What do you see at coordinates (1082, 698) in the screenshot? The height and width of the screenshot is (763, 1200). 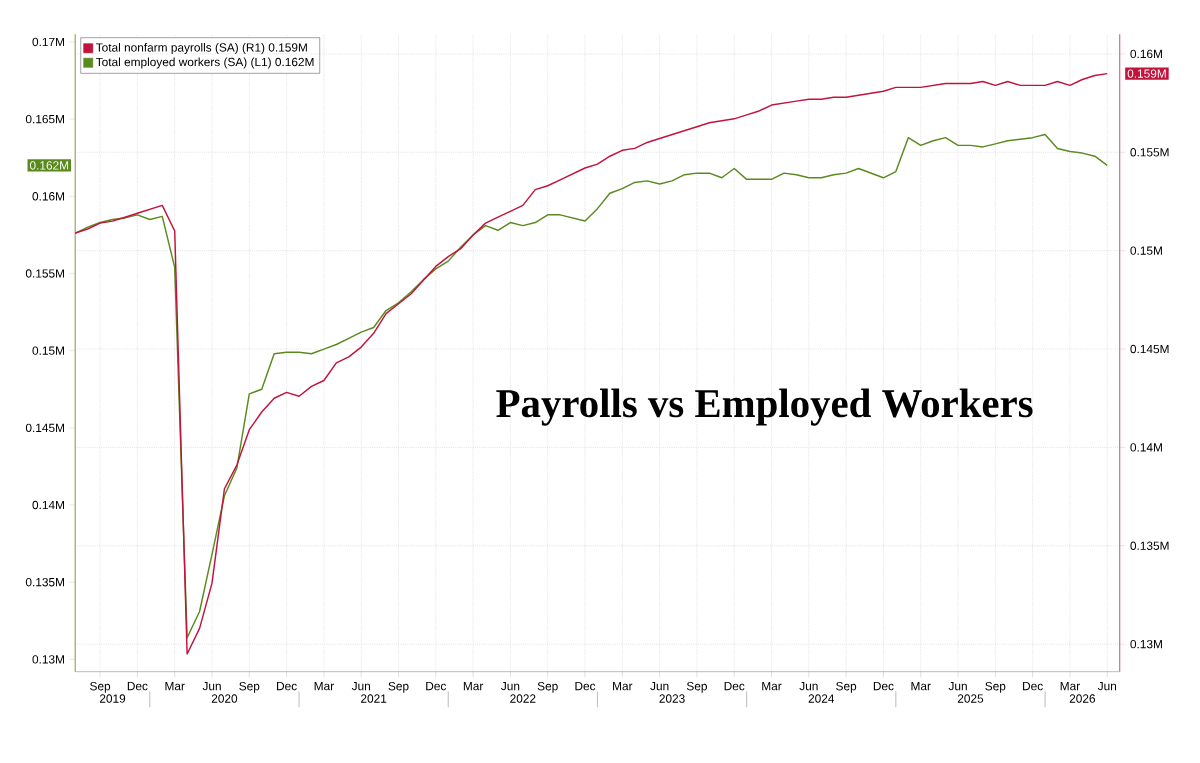 I see `text: 2026` at bounding box center [1082, 698].